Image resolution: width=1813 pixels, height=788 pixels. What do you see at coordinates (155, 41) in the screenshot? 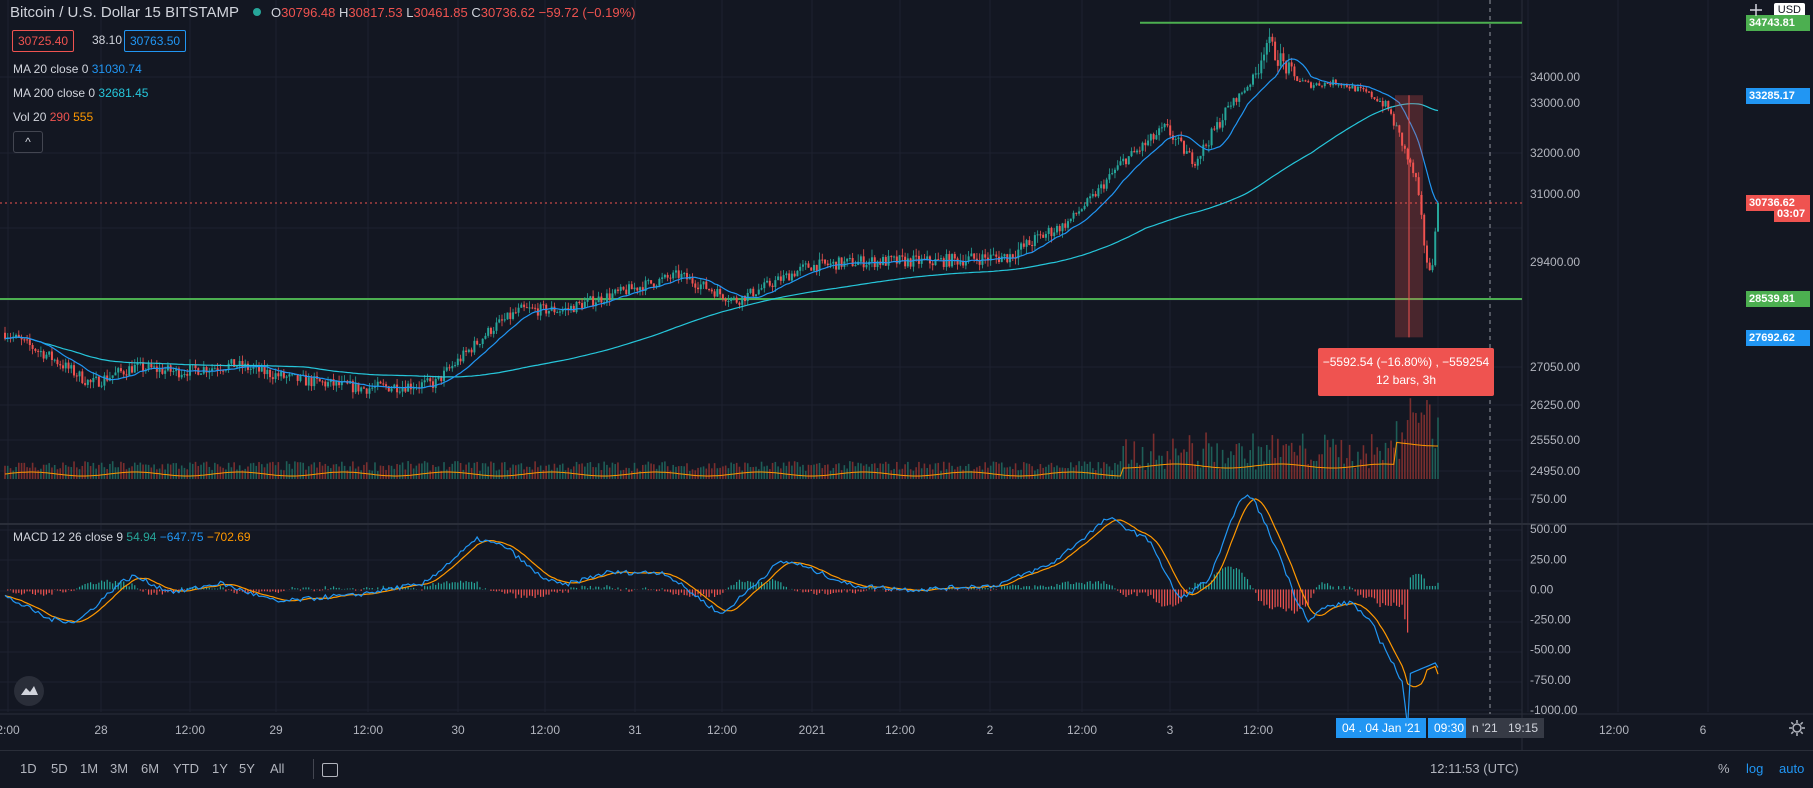
I see `buy-price-button: 30763.50` at bounding box center [155, 41].